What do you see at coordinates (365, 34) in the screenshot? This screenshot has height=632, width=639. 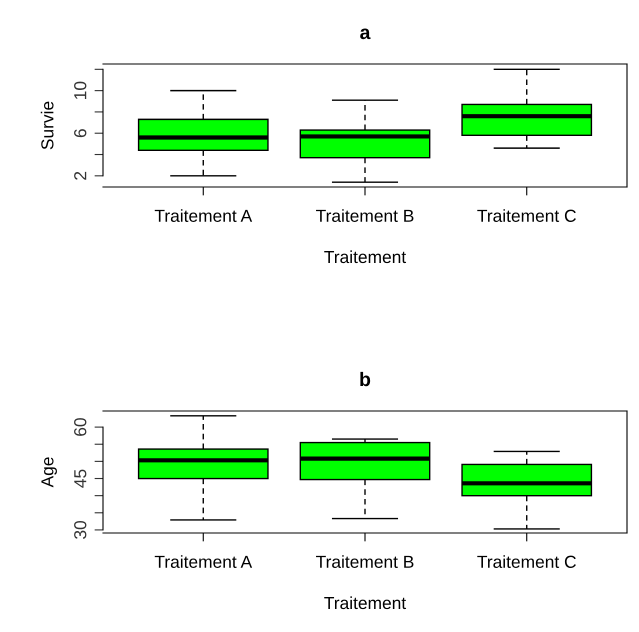 I see `chart-title: a` at bounding box center [365, 34].